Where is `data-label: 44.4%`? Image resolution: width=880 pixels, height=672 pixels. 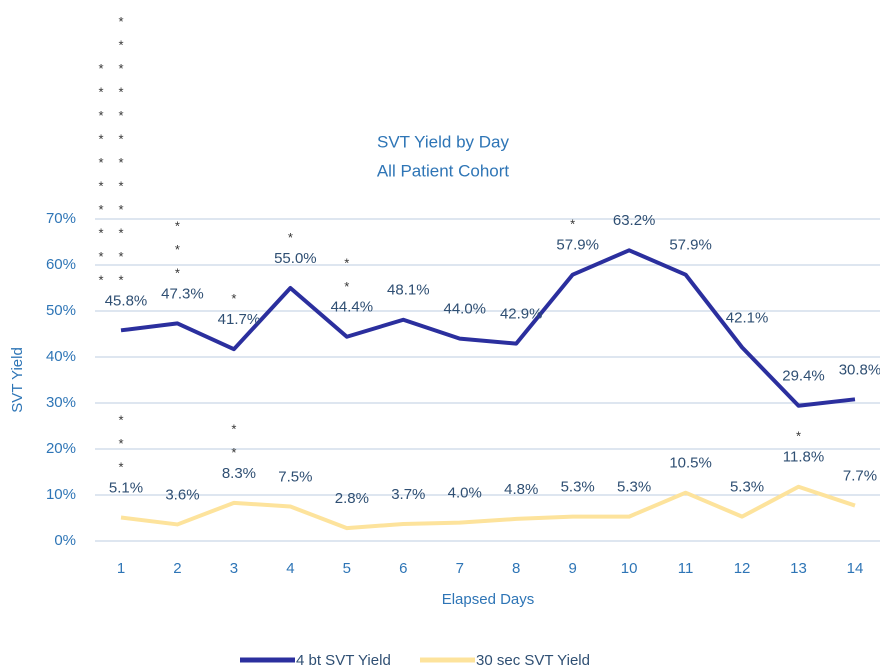
data-label: 44.4% is located at coordinates (352, 307).